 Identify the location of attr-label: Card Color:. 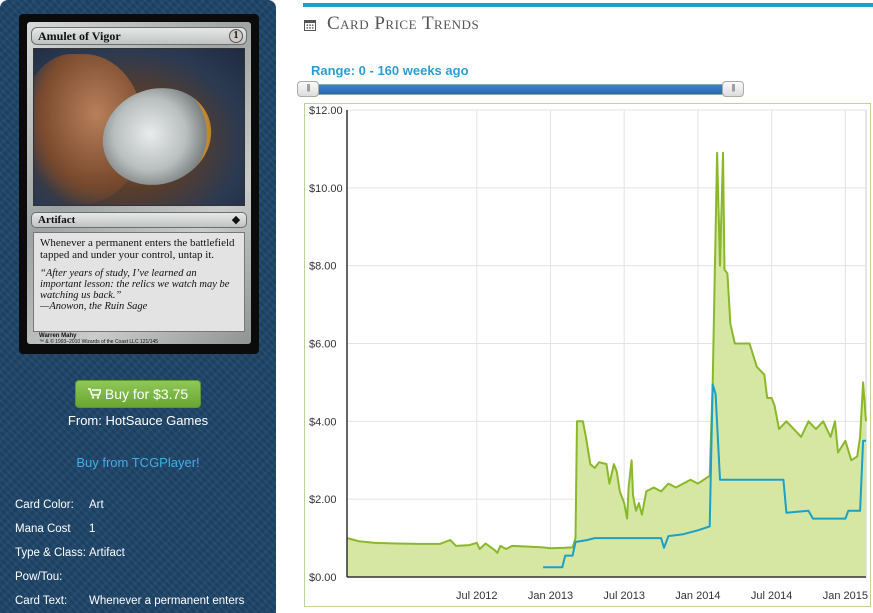
(44, 505).